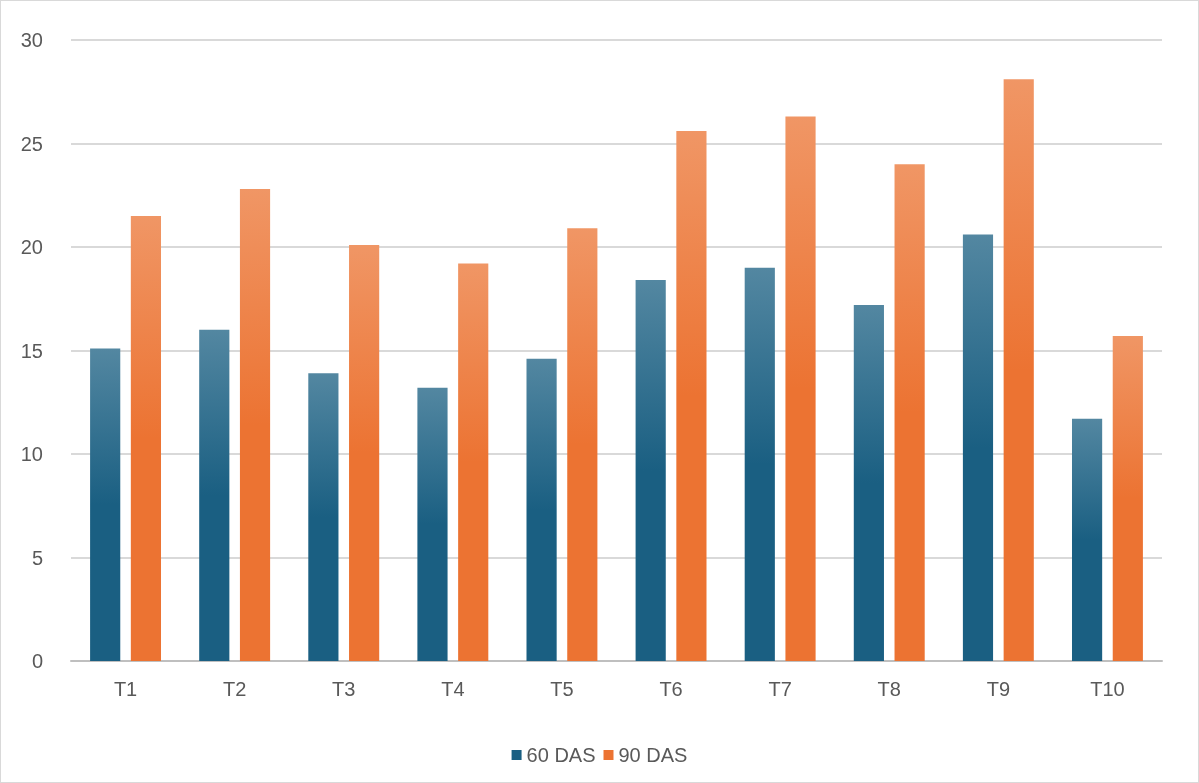  Describe the element at coordinates (37, 557) in the screenshot. I see `y-tick-label: 5` at that location.